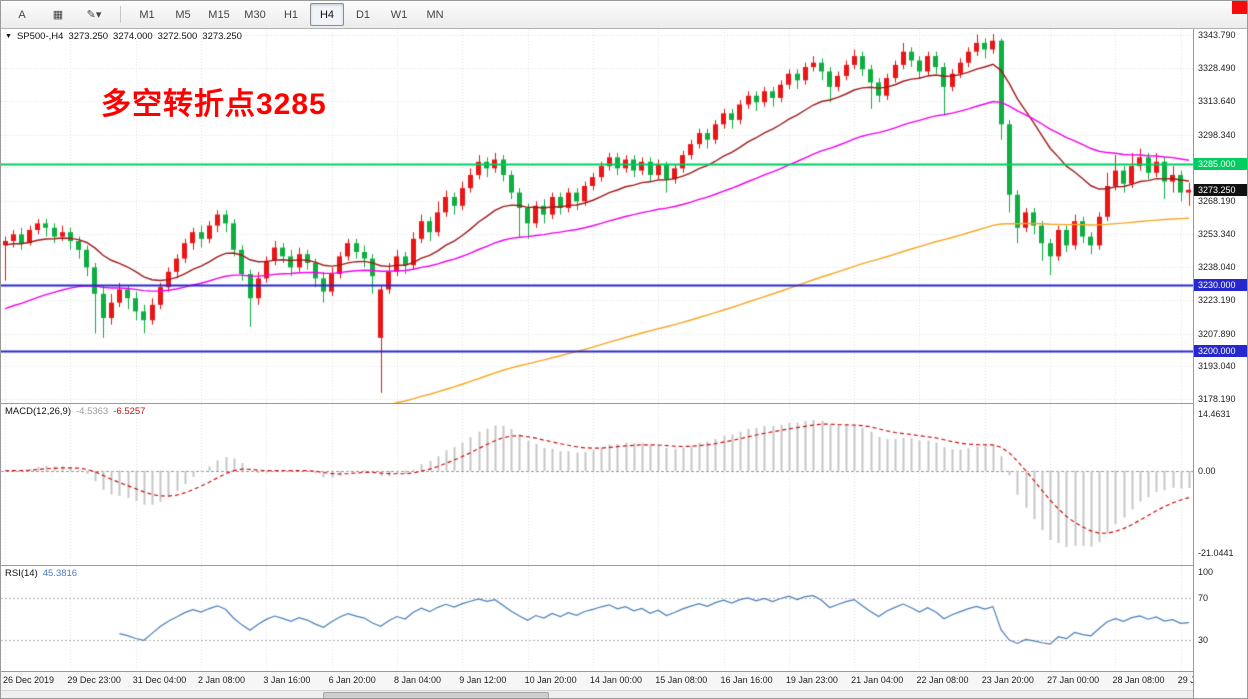 This screenshot has width=1248, height=699. I want to click on time-axis-label: 29 Dec 23:00, so click(94, 680).